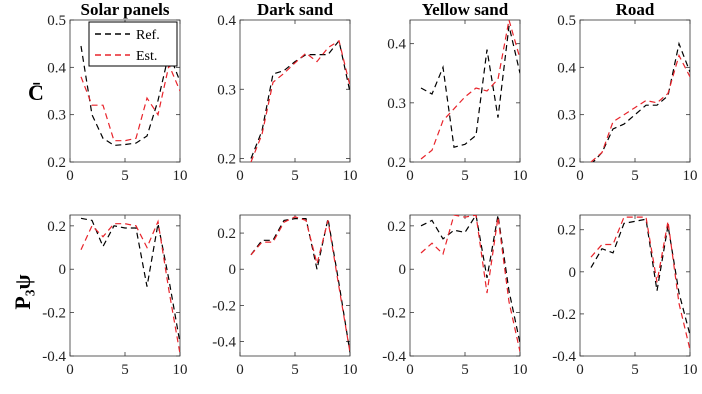  I want to click on panel-5: 0 5 10 -0.4 -0.2 0 0.2, so click(115, 296).